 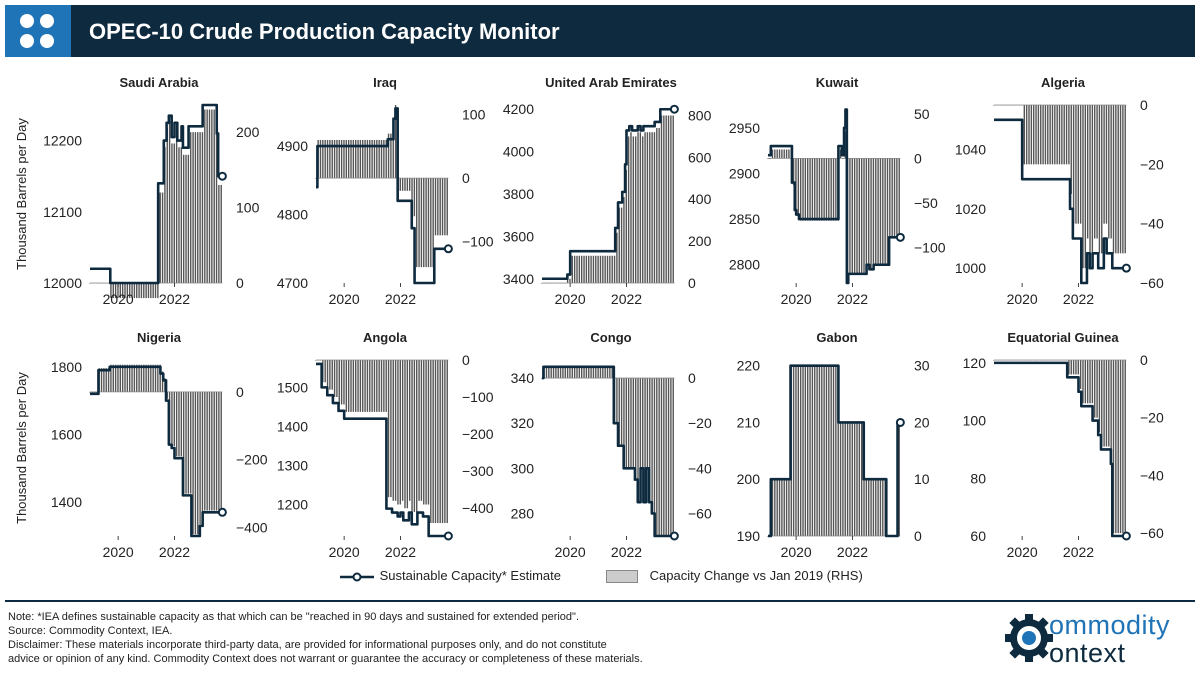 What do you see at coordinates (1152, 418) in the screenshot?
I see `y2-tick-label: −20` at bounding box center [1152, 418].